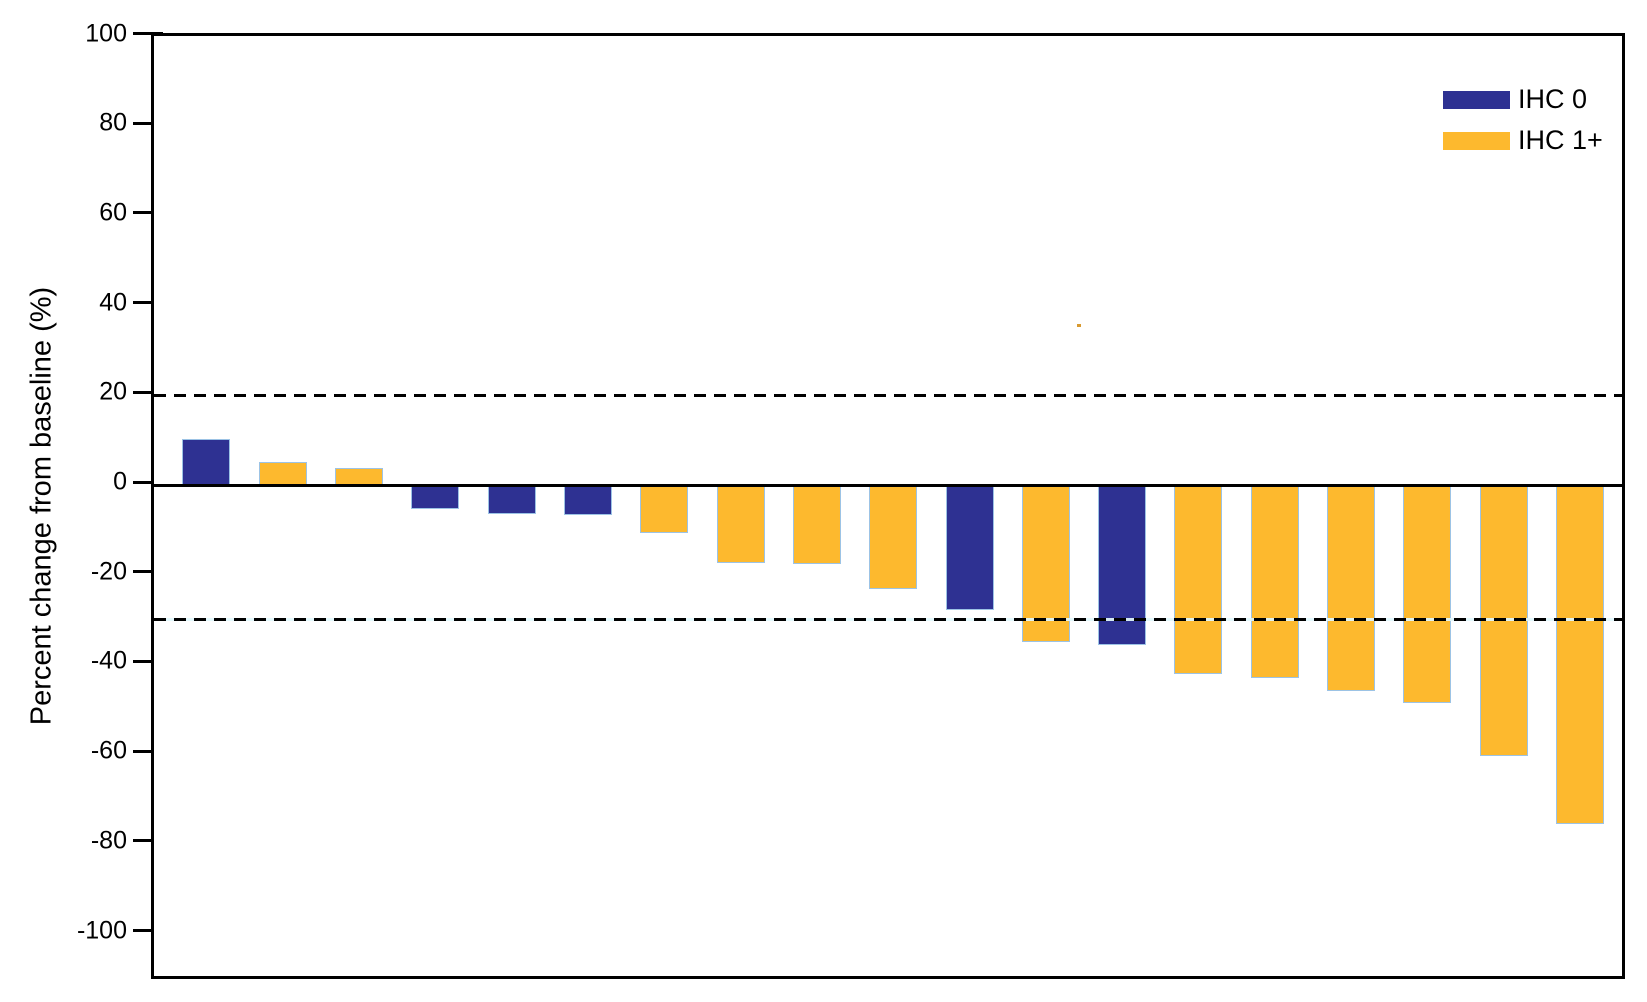 This screenshot has width=1647, height=1002. Describe the element at coordinates (1560, 140) in the screenshot. I see `legend-label-ihc1plus: IHC 1+` at that location.